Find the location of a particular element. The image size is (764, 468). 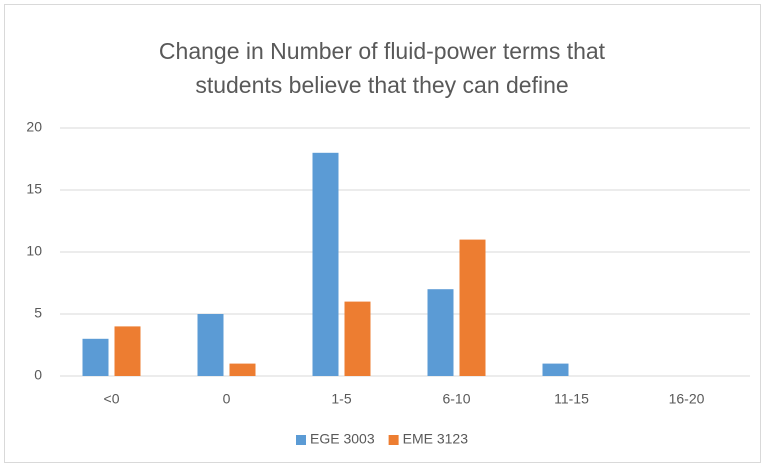

y-tick-label: 10 is located at coordinates (34, 251).